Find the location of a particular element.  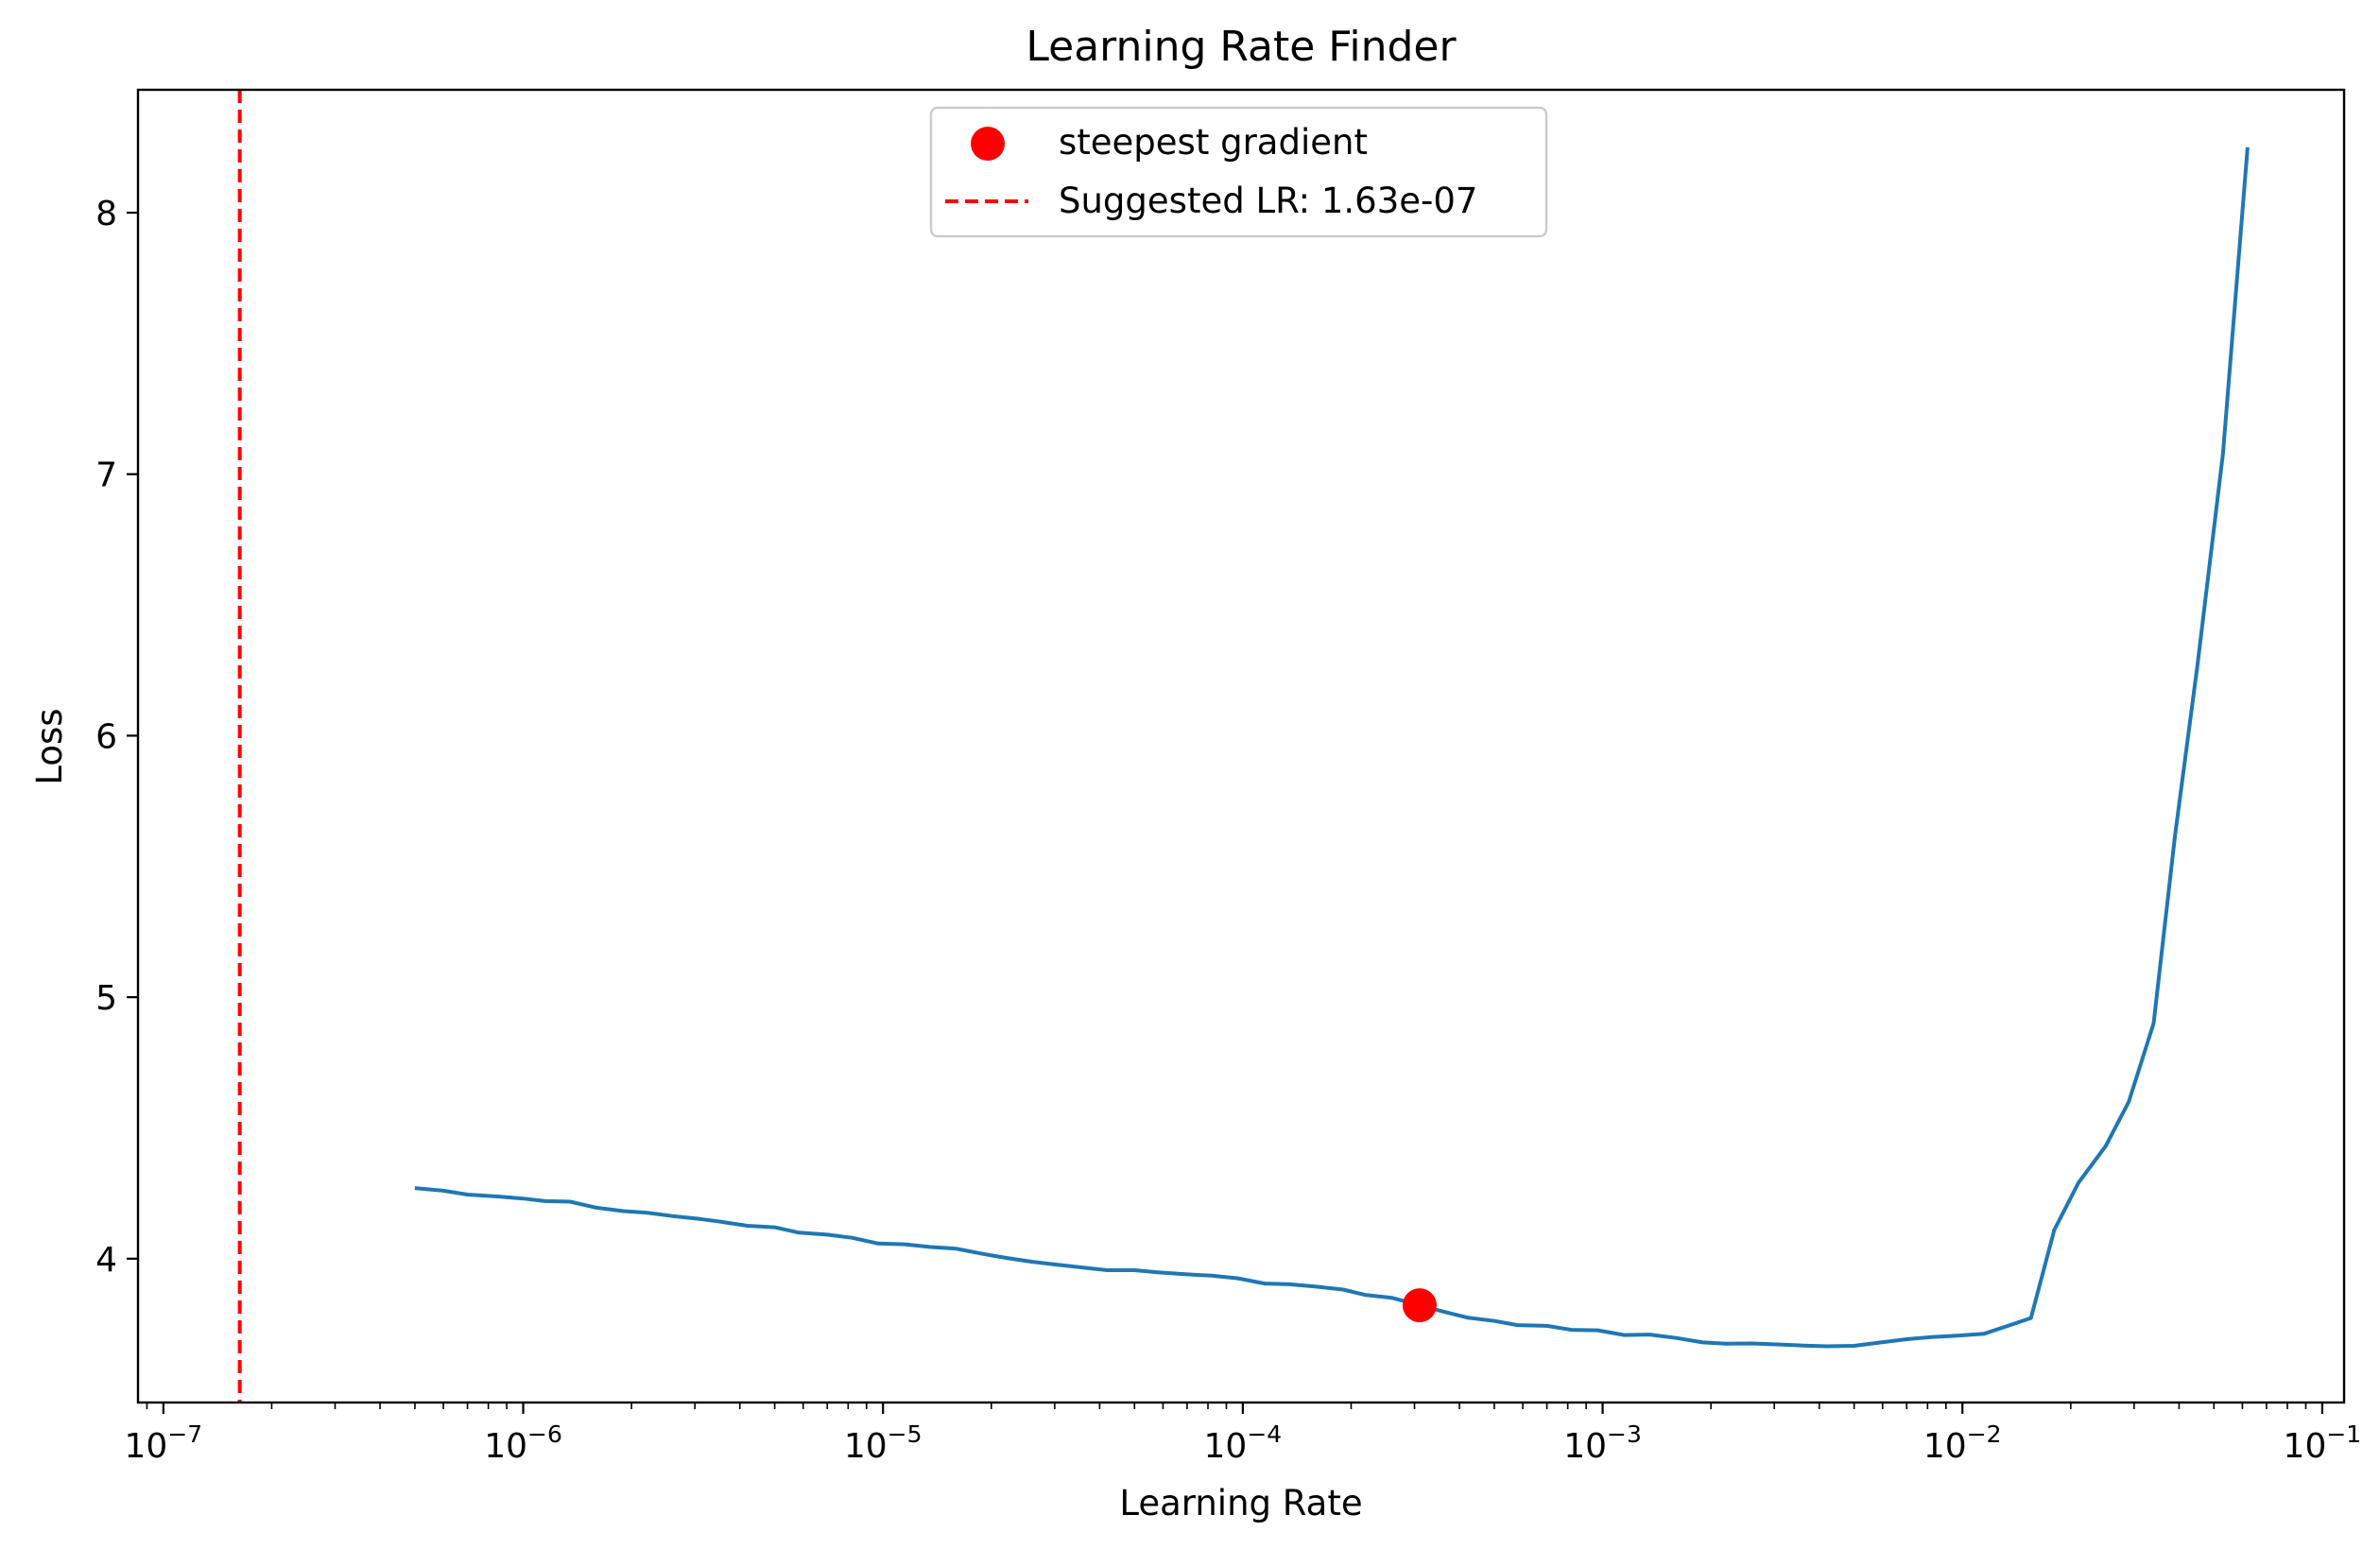

x-tick-label: 10⁻⁵ is located at coordinates (883, 1443).